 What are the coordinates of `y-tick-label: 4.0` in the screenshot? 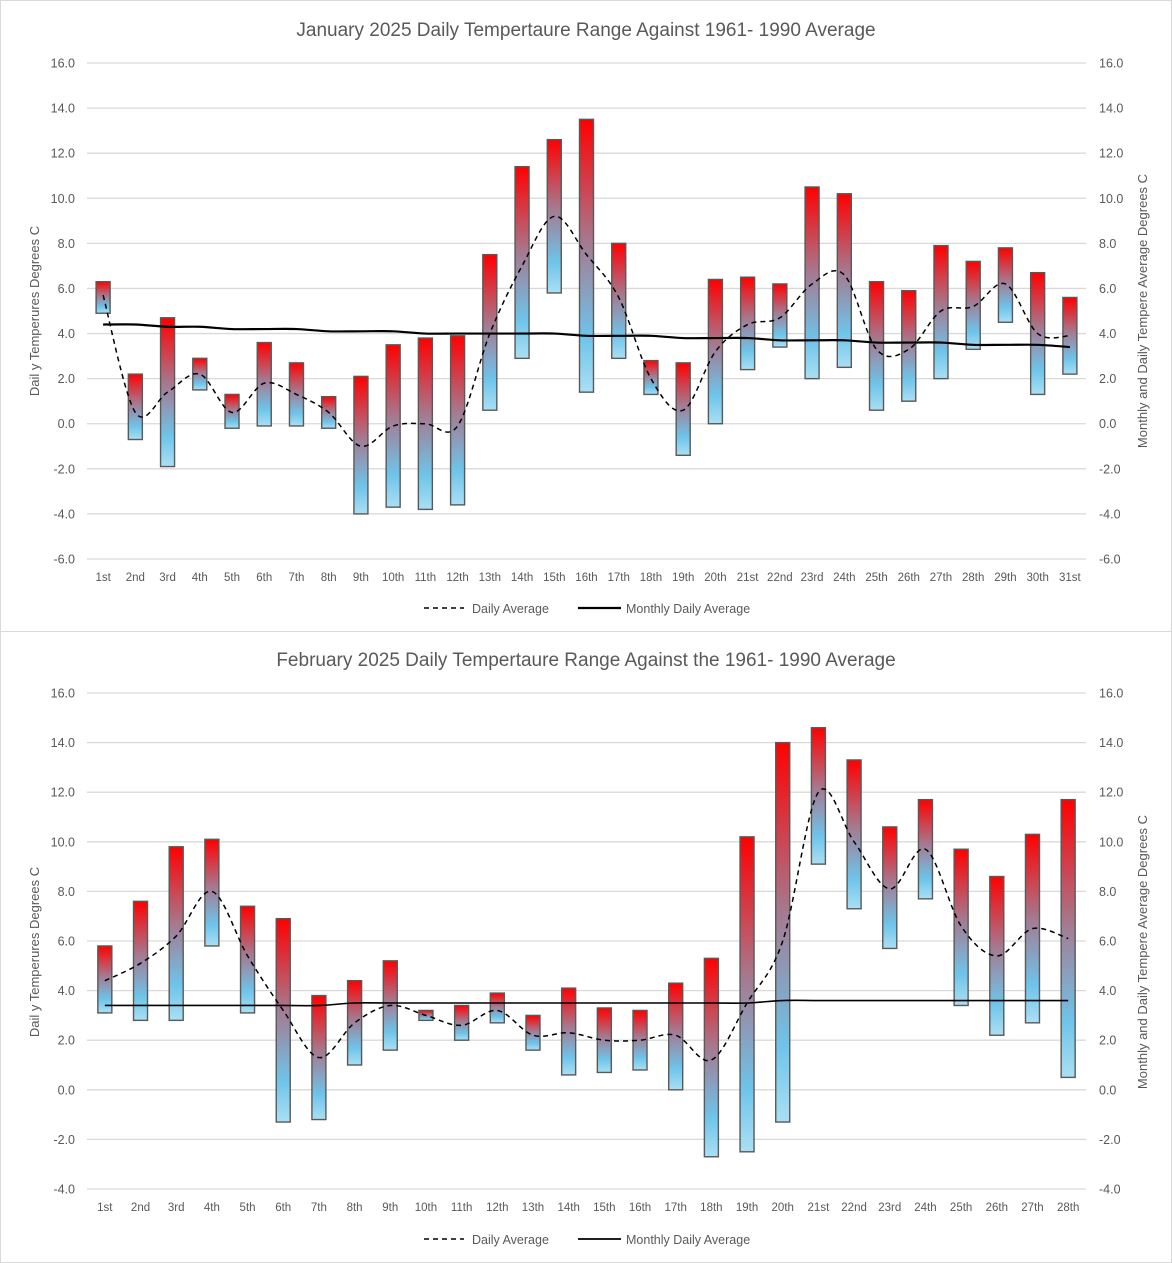 It's located at (66, 991).